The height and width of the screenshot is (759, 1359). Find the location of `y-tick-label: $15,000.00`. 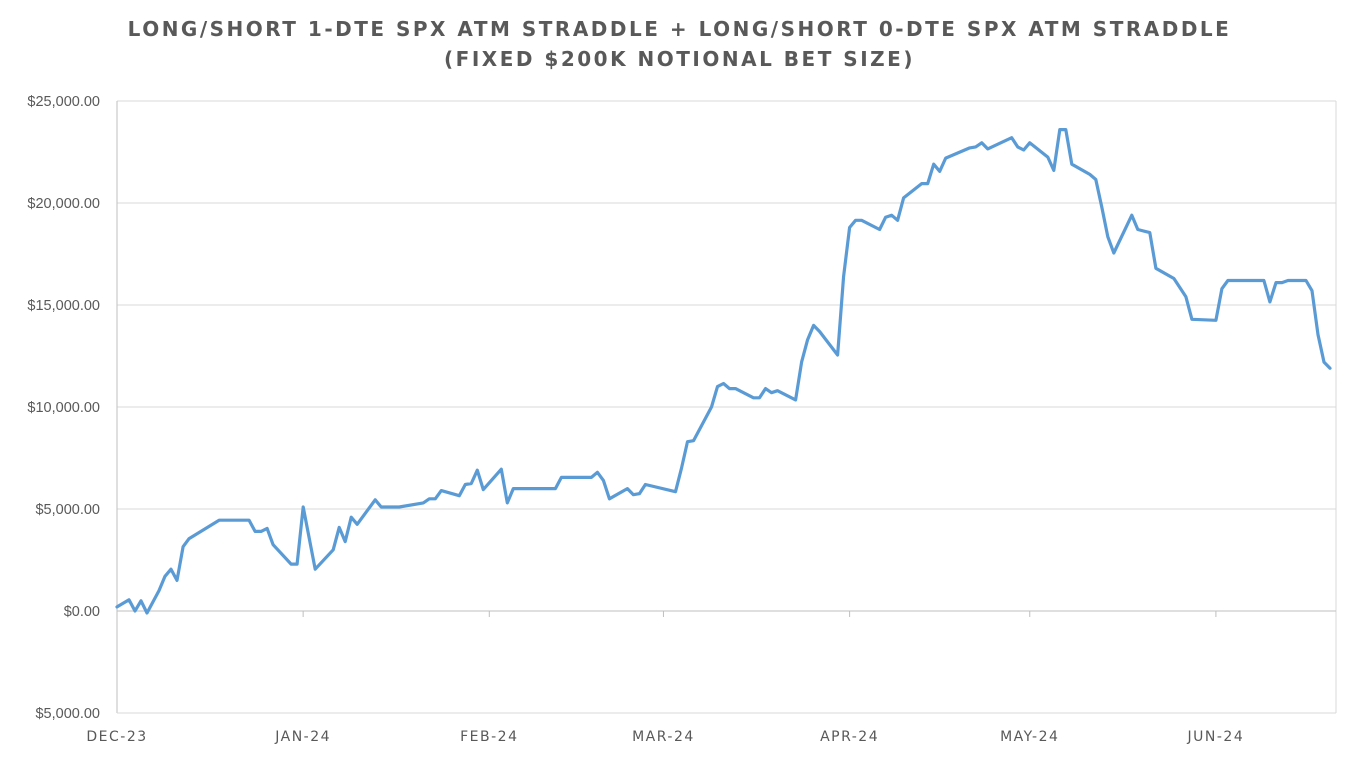

y-tick-label: $15,000.00 is located at coordinates (63, 306).